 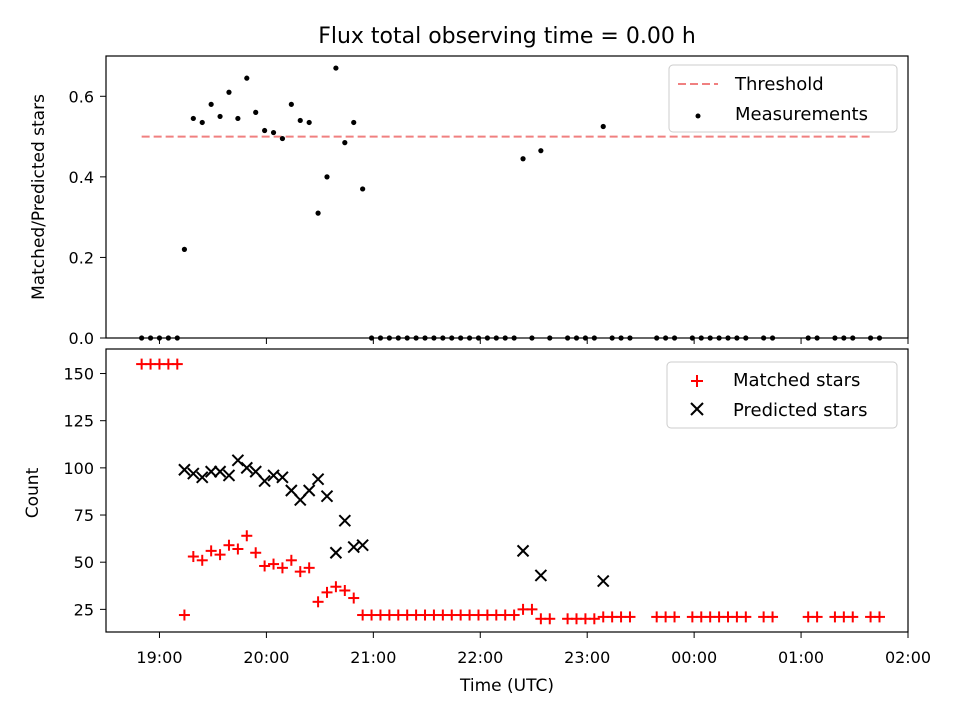 What do you see at coordinates (159, 657) in the screenshot?
I see `x-tick-label: 19:00` at bounding box center [159, 657].